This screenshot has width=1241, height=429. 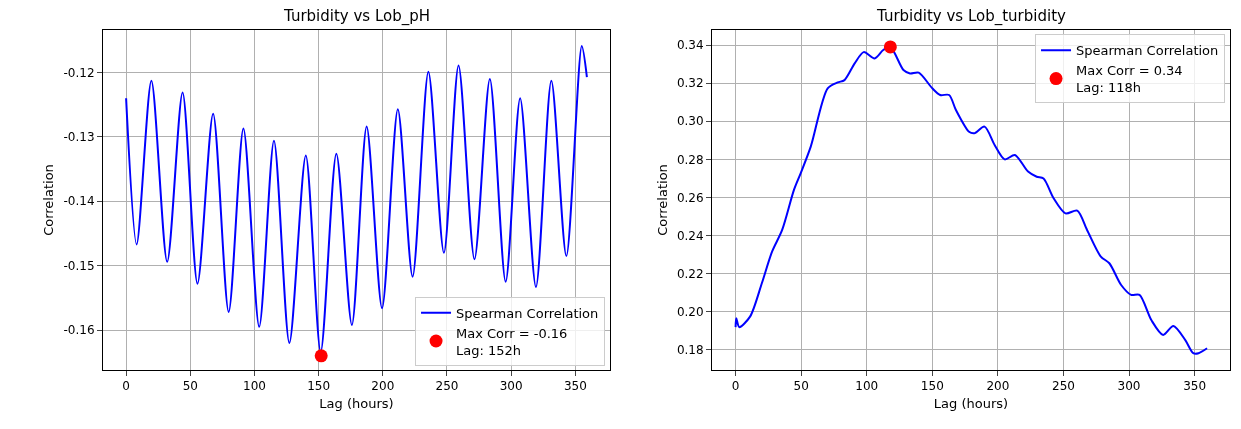 I want to click on y-tick-label: 0.18, so click(x=690, y=350).